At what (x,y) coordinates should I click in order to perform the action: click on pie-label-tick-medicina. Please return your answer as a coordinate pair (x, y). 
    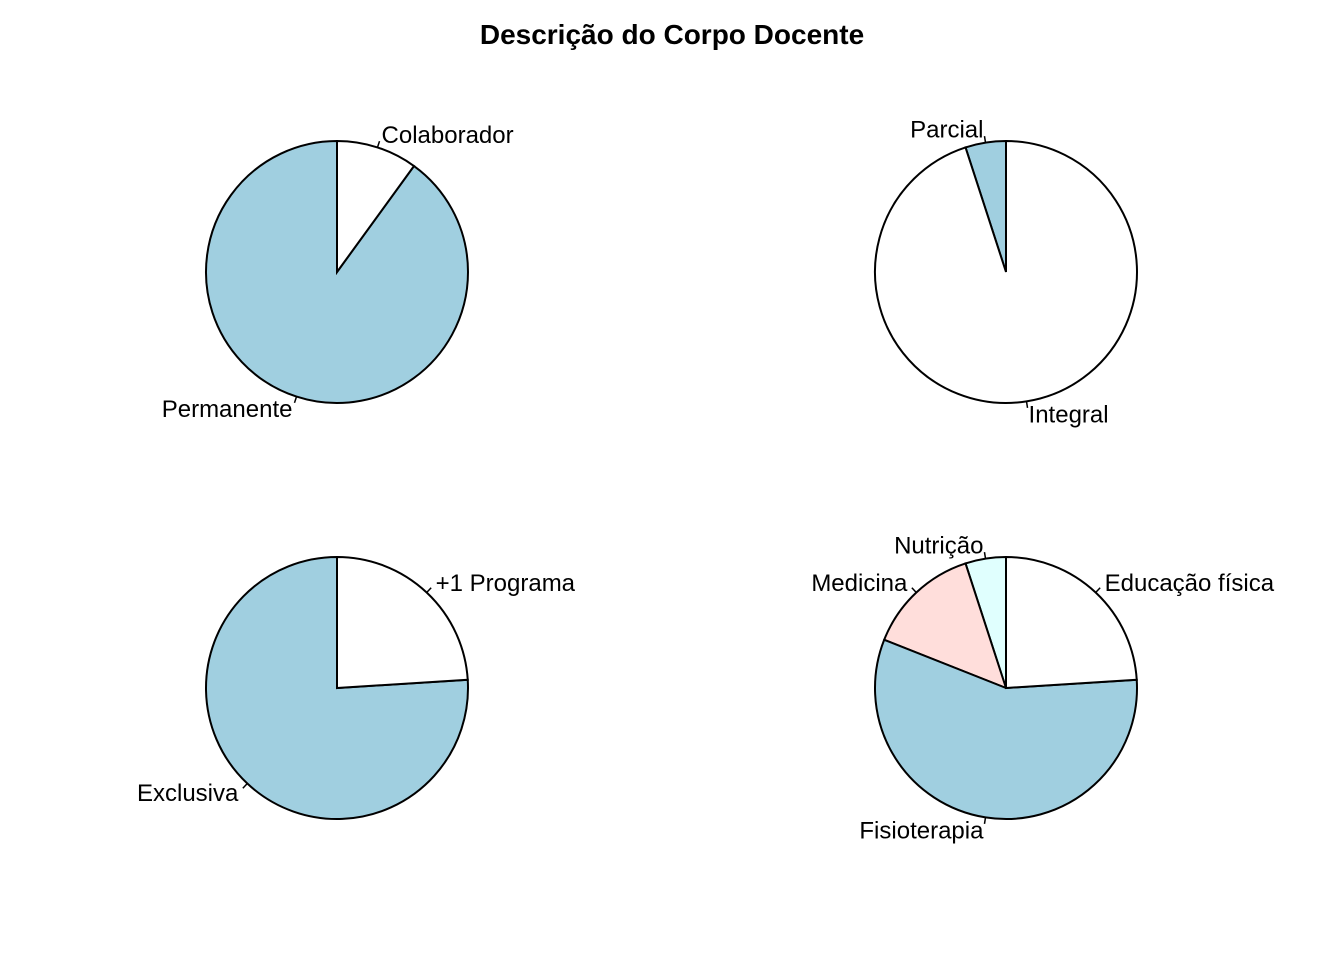
    Looking at the image, I should click on (914, 590).